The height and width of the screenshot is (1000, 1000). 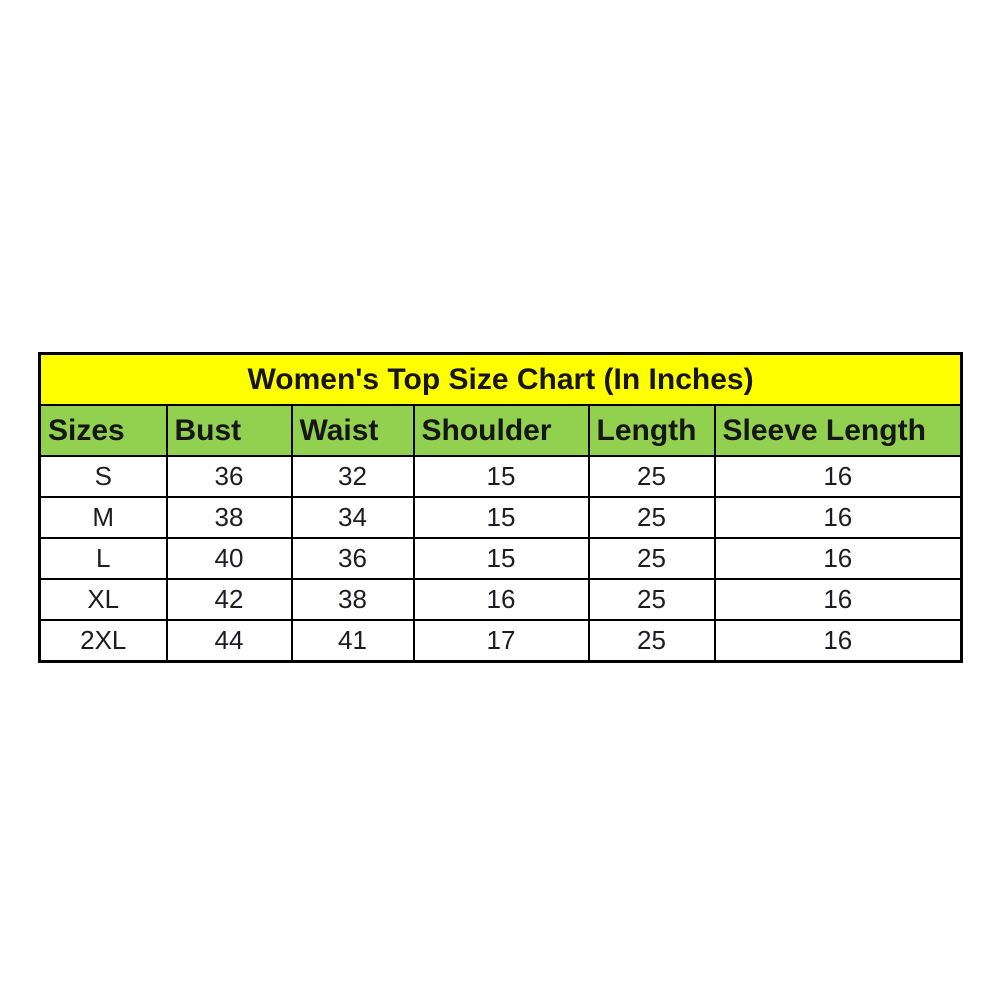 I want to click on table-row: 2XL 44 41 17 25 16, so click(x=500, y=641).